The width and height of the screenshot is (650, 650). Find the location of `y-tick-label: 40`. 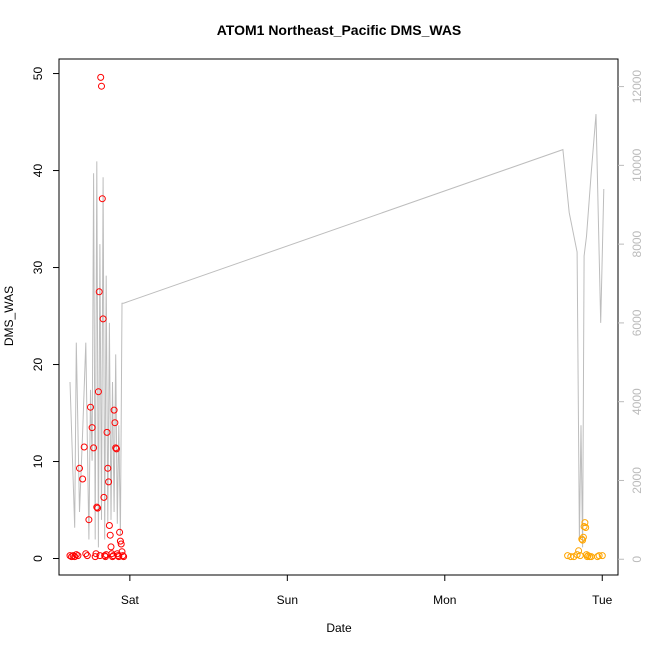

y-tick-label: 40 is located at coordinates (38, 171).